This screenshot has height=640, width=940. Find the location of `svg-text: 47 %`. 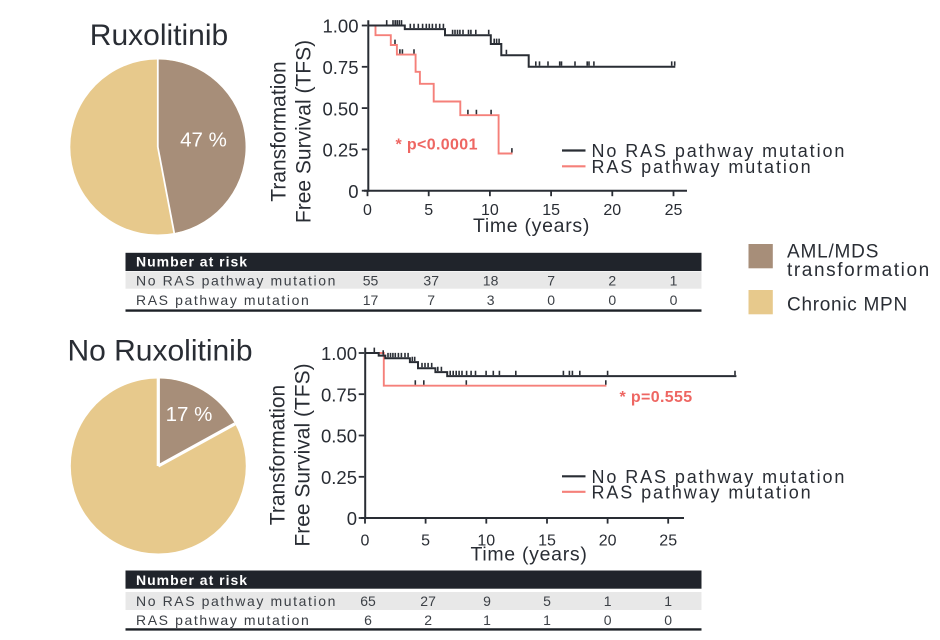

svg-text: 47 % is located at coordinates (203, 140).